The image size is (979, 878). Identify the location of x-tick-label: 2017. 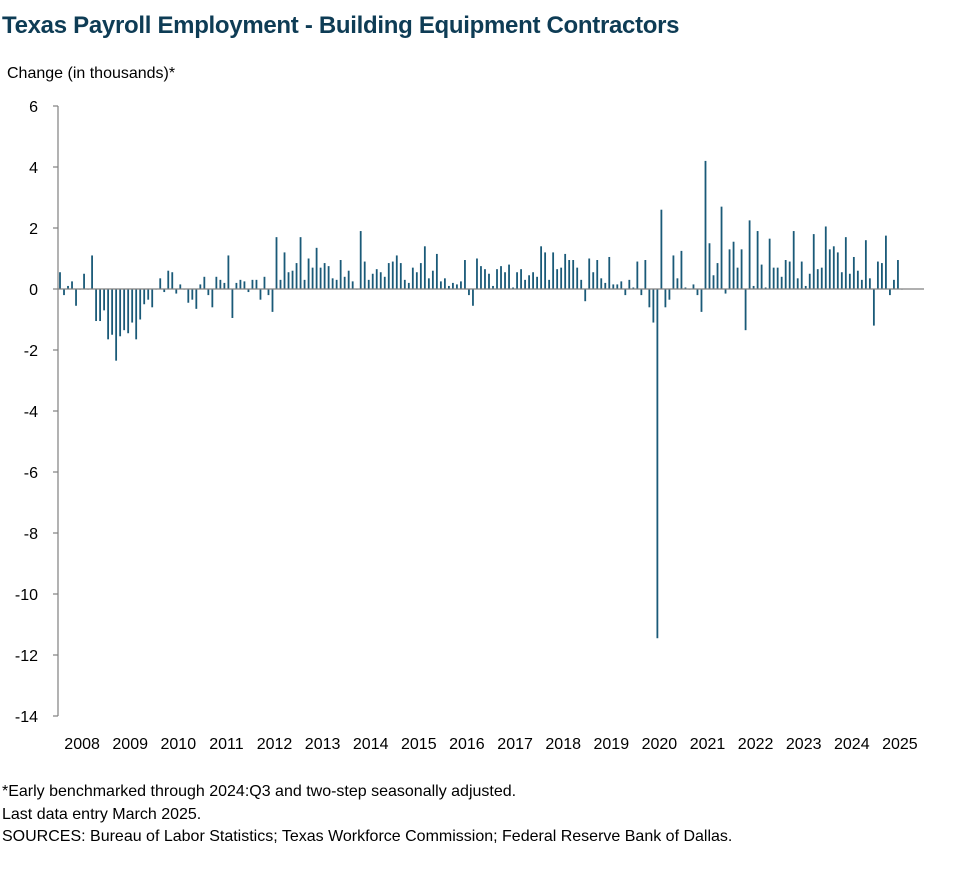
(515, 744).